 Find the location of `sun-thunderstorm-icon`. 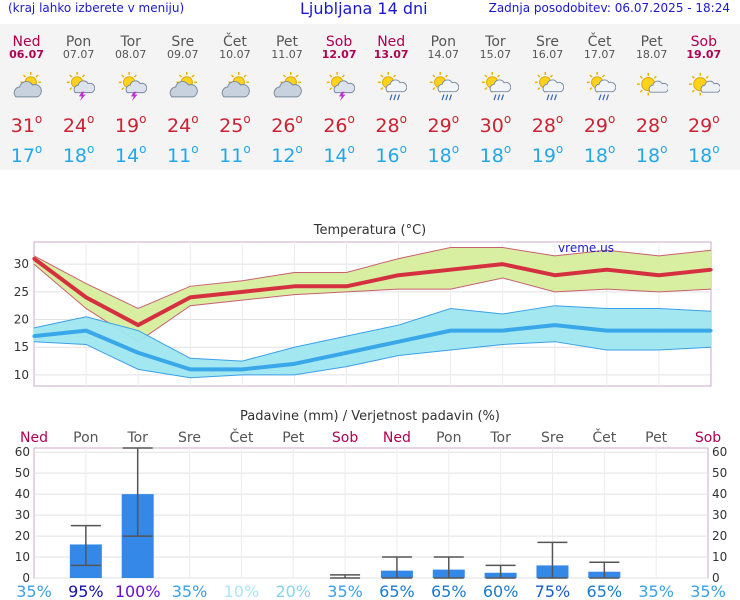

sun-thunderstorm-icon is located at coordinates (80, 87).